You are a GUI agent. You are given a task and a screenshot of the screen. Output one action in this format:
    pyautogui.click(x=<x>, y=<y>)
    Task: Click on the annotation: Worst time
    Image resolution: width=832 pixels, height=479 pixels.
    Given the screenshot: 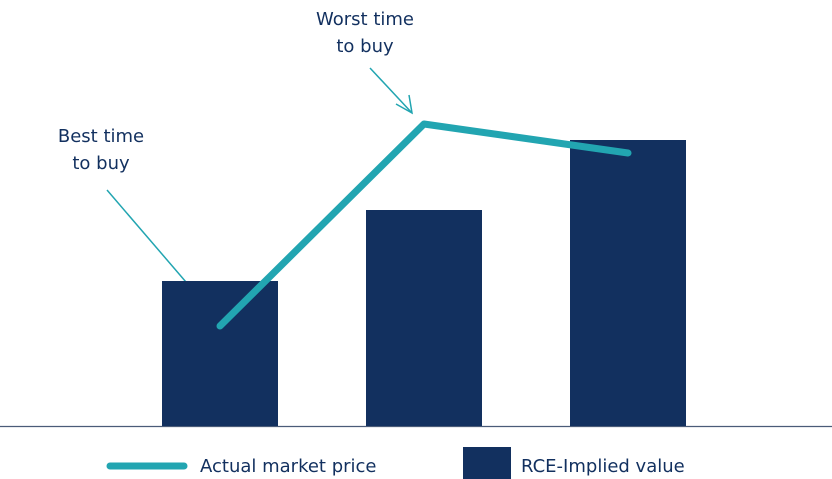 What is the action you would take?
    pyautogui.click(x=365, y=19)
    